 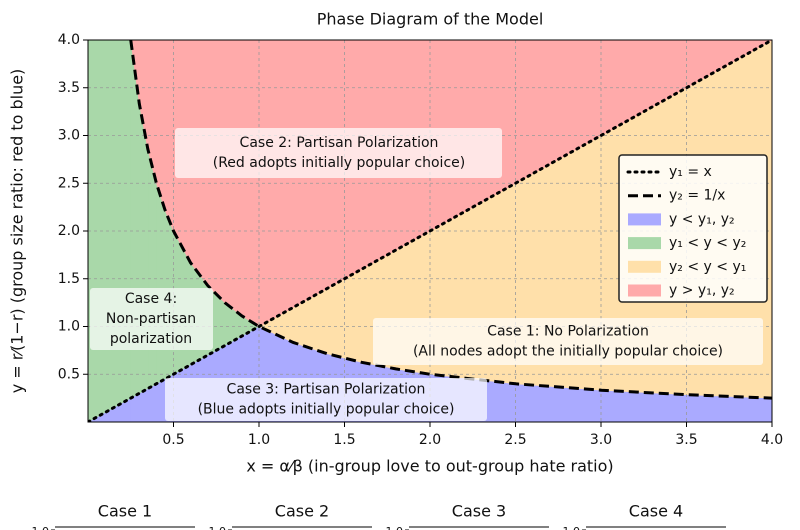 I want to click on y-tick-label: 0.5, so click(x=69, y=374).